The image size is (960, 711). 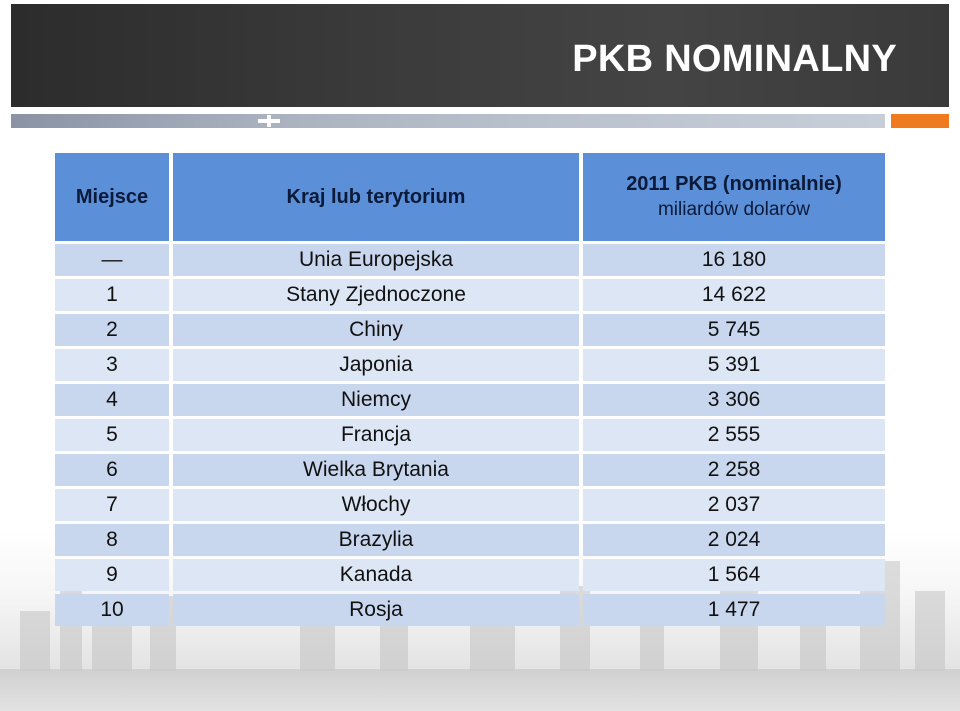 I want to click on gdp-cell: 2 037, so click(x=734, y=505).